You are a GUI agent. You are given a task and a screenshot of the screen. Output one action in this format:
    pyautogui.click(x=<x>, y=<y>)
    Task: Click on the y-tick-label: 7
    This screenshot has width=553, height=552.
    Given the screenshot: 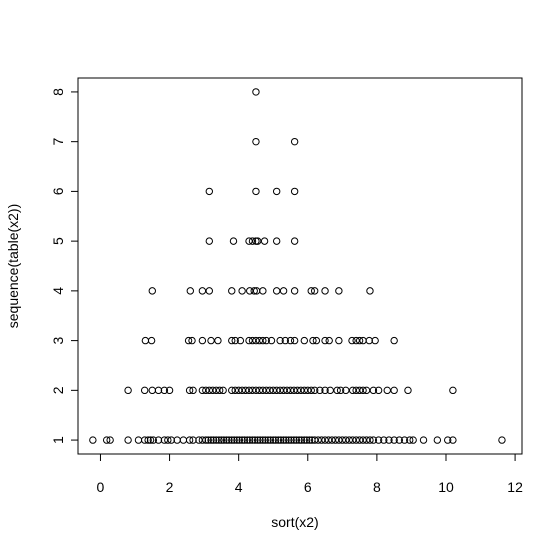 What is the action you would take?
    pyautogui.click(x=58, y=142)
    